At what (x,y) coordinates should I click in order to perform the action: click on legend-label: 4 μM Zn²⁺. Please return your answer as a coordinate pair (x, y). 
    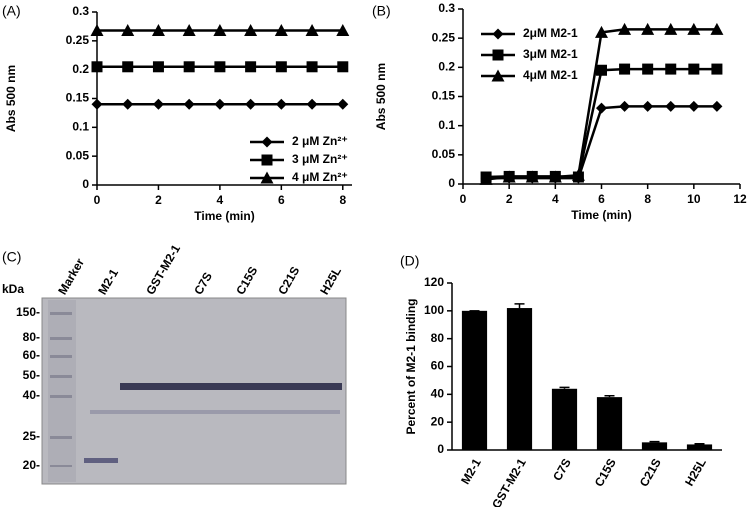
    Looking at the image, I should click on (320, 177).